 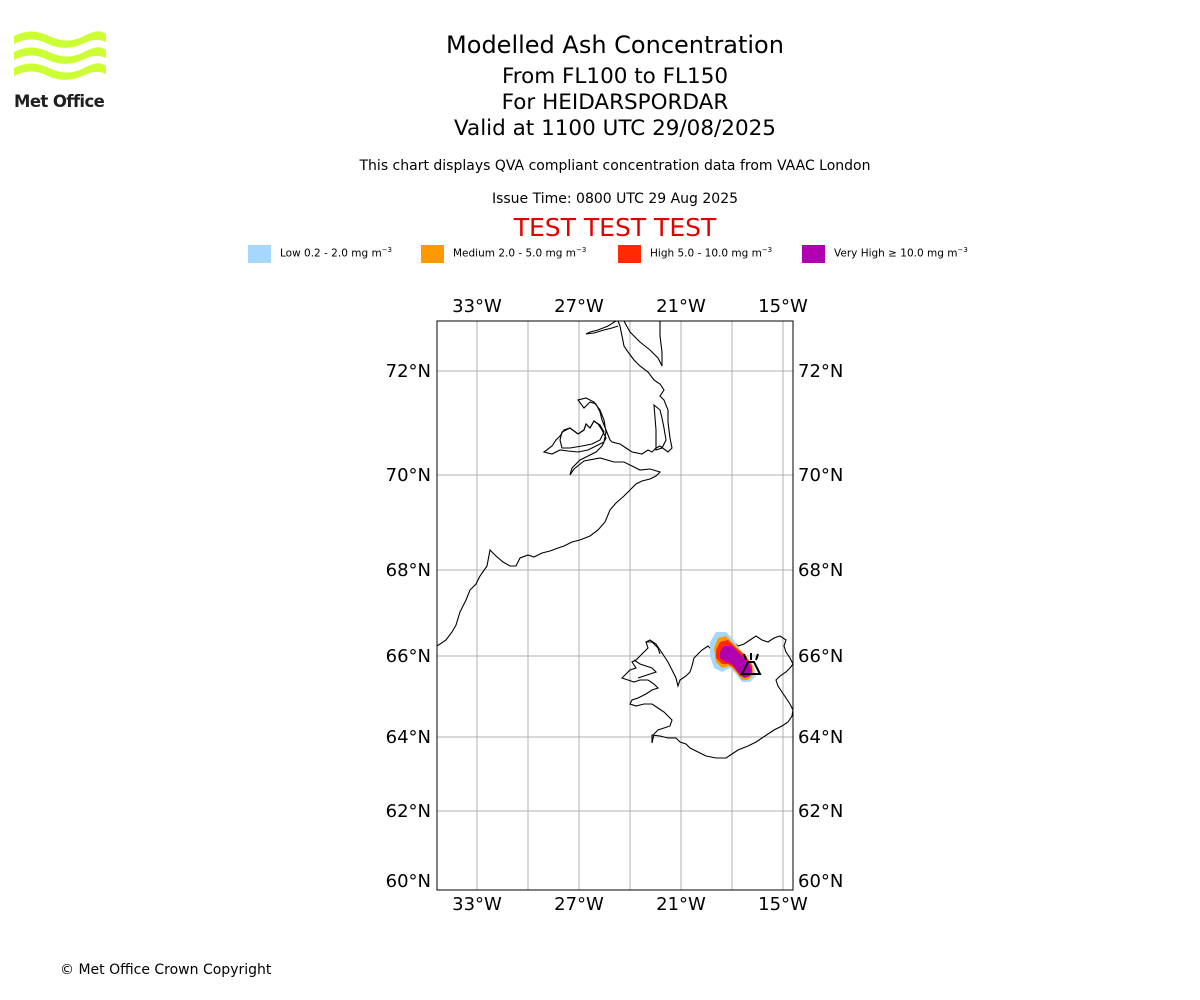 What do you see at coordinates (629, 254) in the screenshot?
I see `legend-swatch-high` at bounding box center [629, 254].